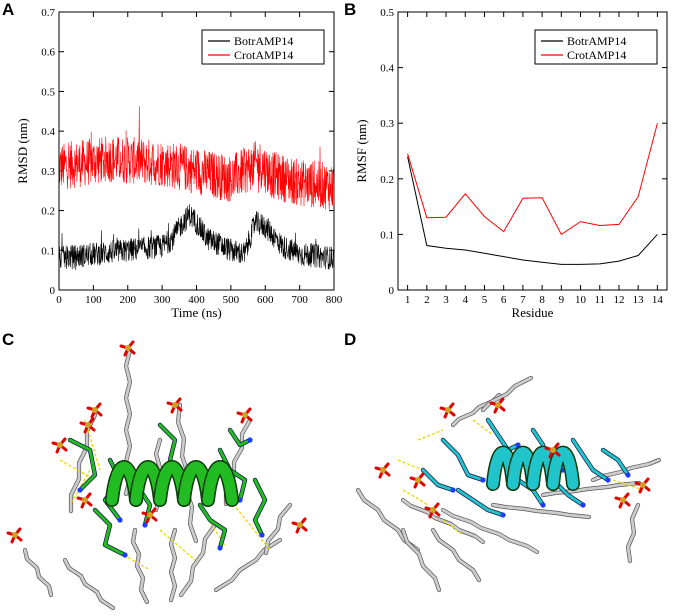 The width and height of the screenshot is (685, 616). What do you see at coordinates (196, 312) in the screenshot?
I see `x-axis-label: Time (ns)` at bounding box center [196, 312].